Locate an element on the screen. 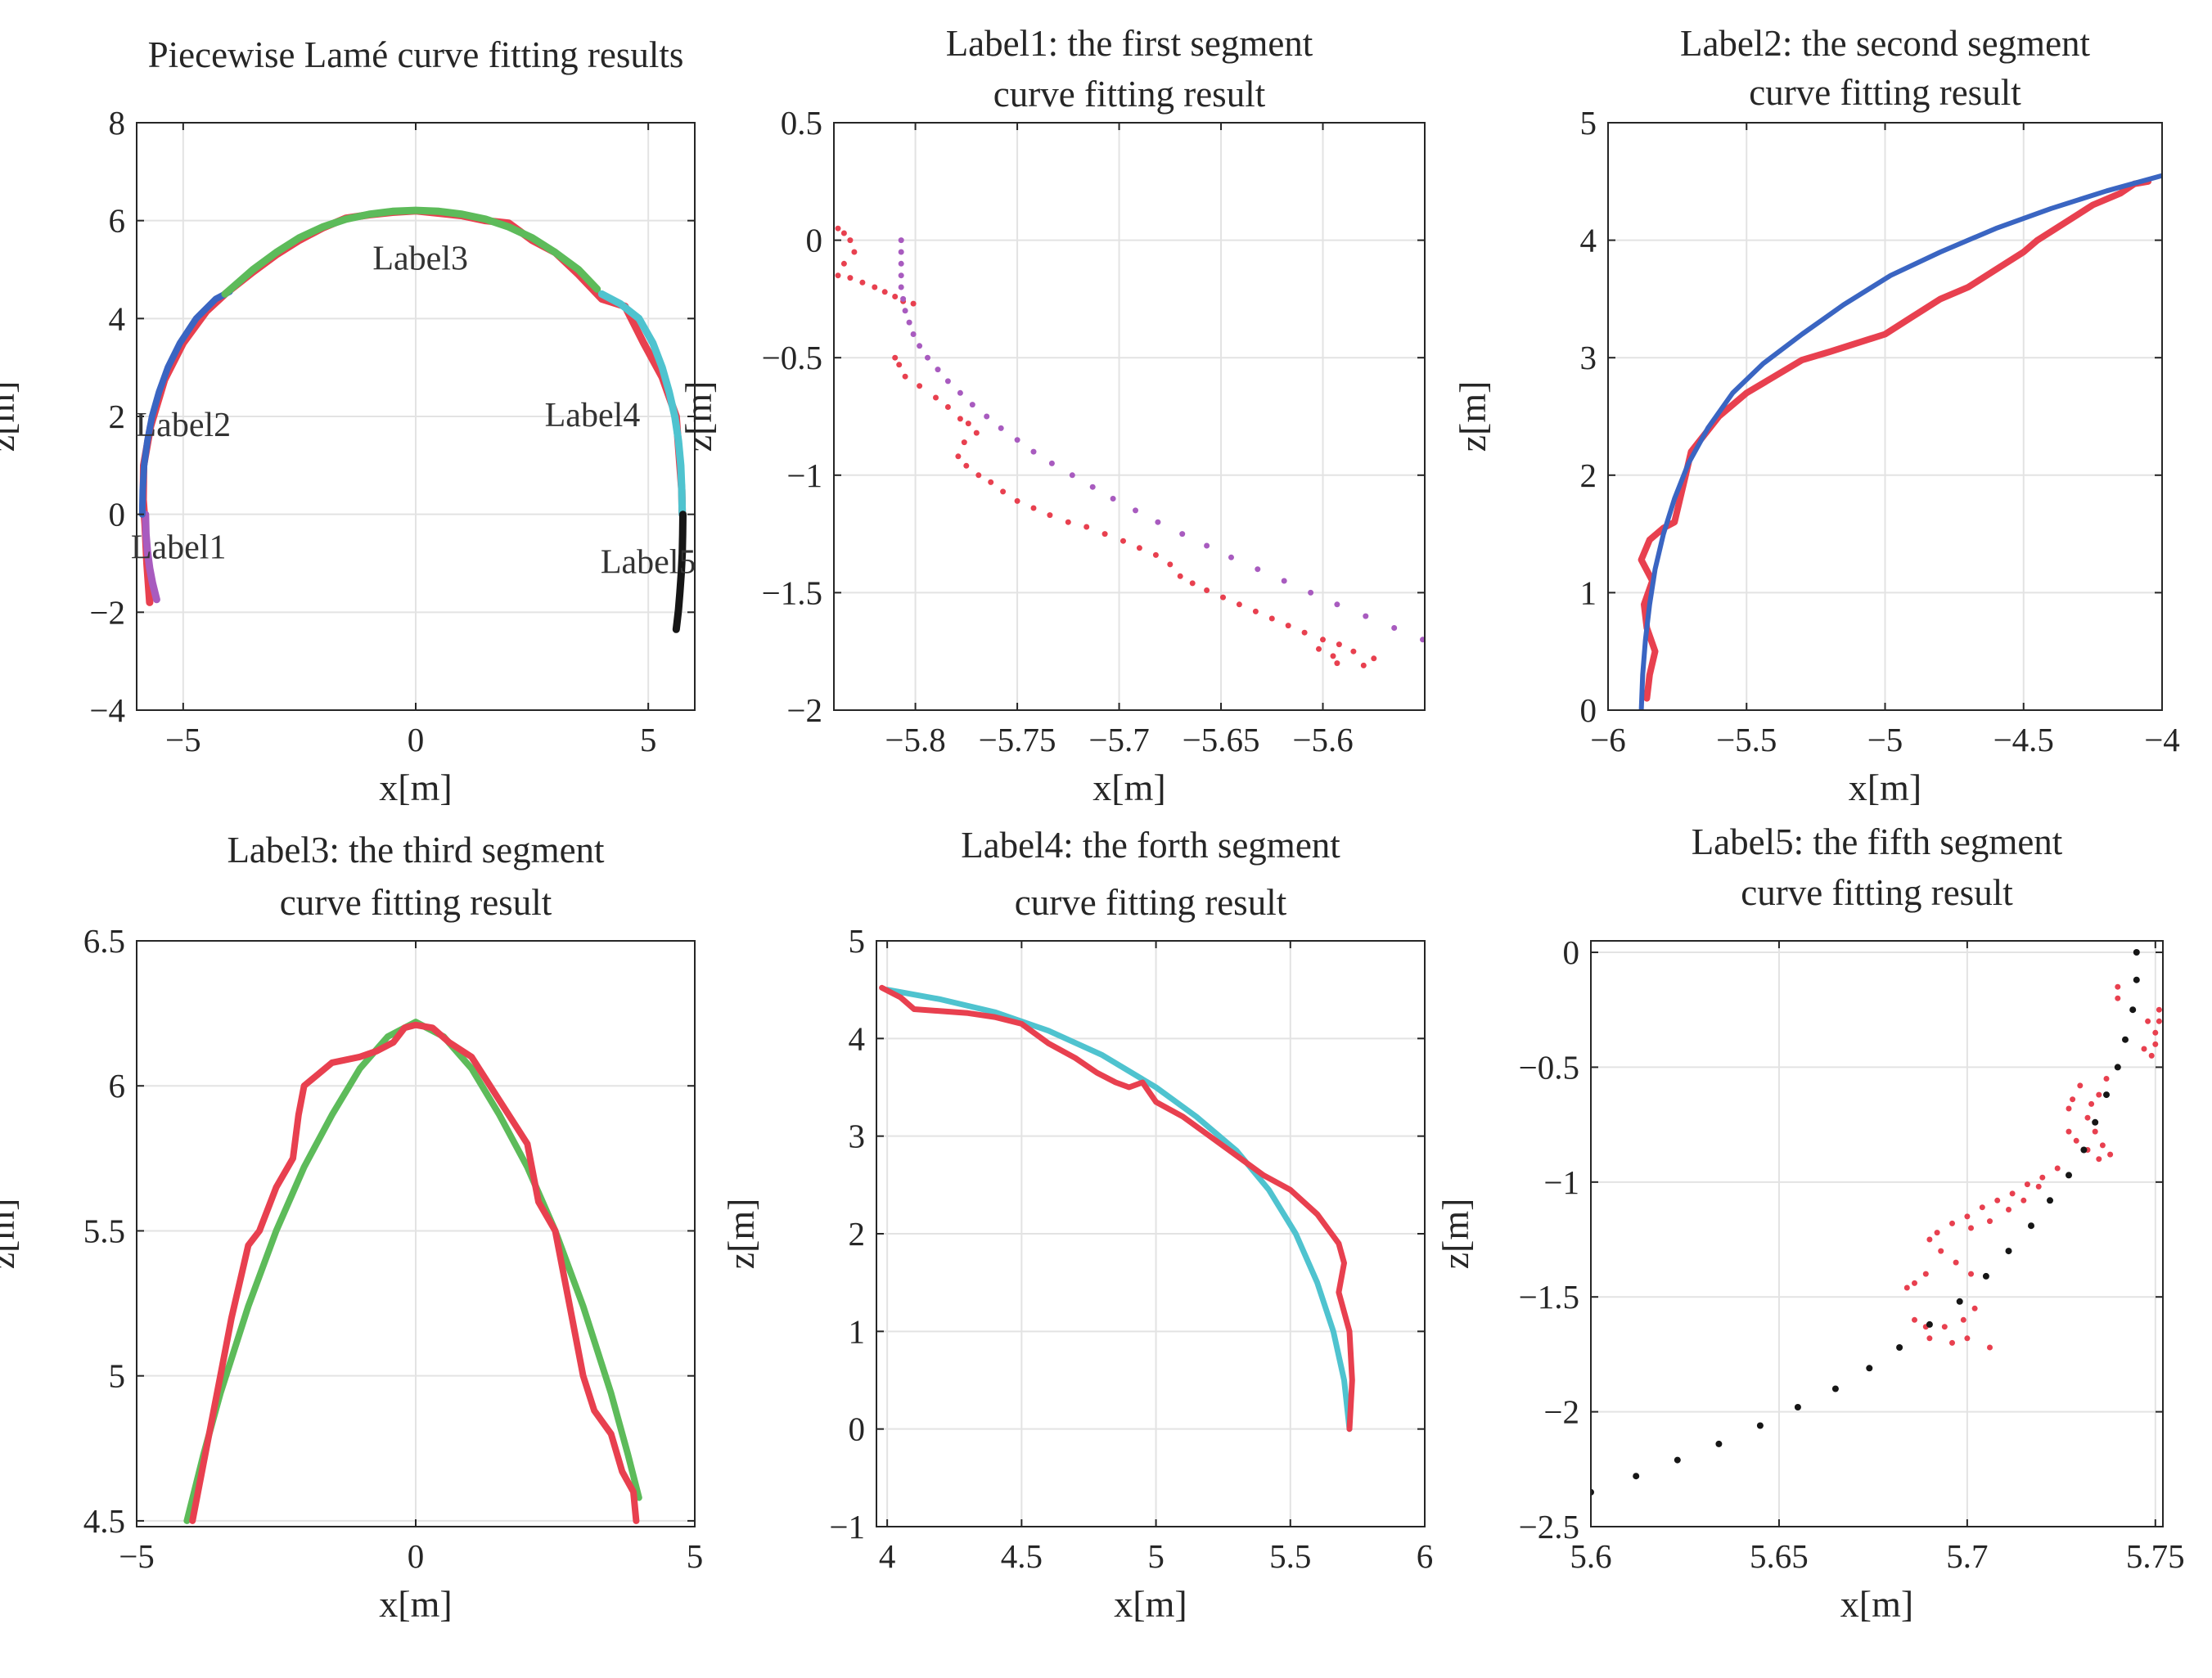 The width and height of the screenshot is (2212, 1678). x-tick-label: −5.8 is located at coordinates (915, 740).